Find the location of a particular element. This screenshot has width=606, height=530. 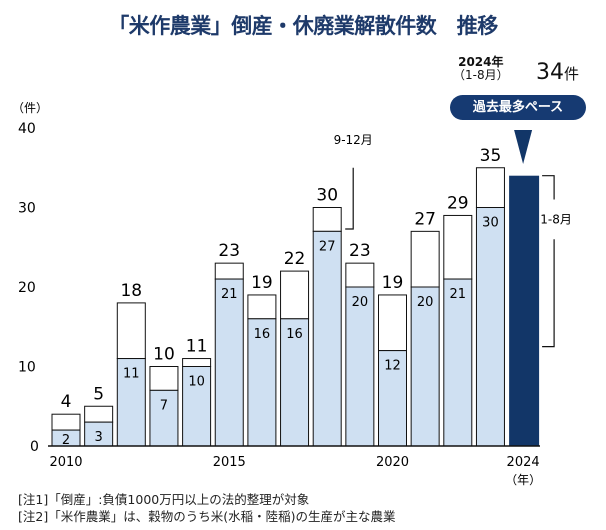

sep-dec-bracket is located at coordinates (349, 198).